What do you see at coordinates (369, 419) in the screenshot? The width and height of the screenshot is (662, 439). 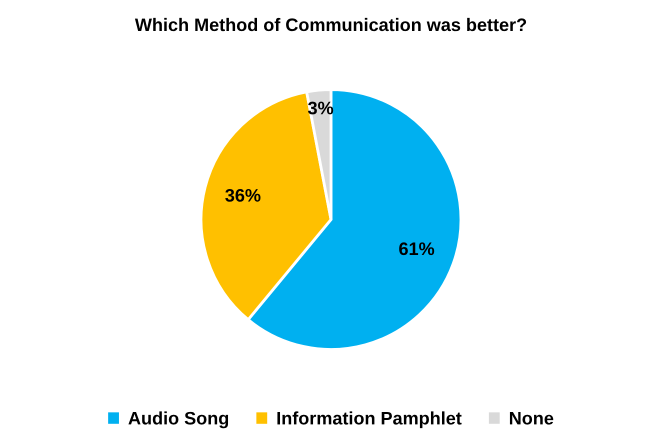 I see `legend-label: Information Pamphlet` at bounding box center [369, 419].